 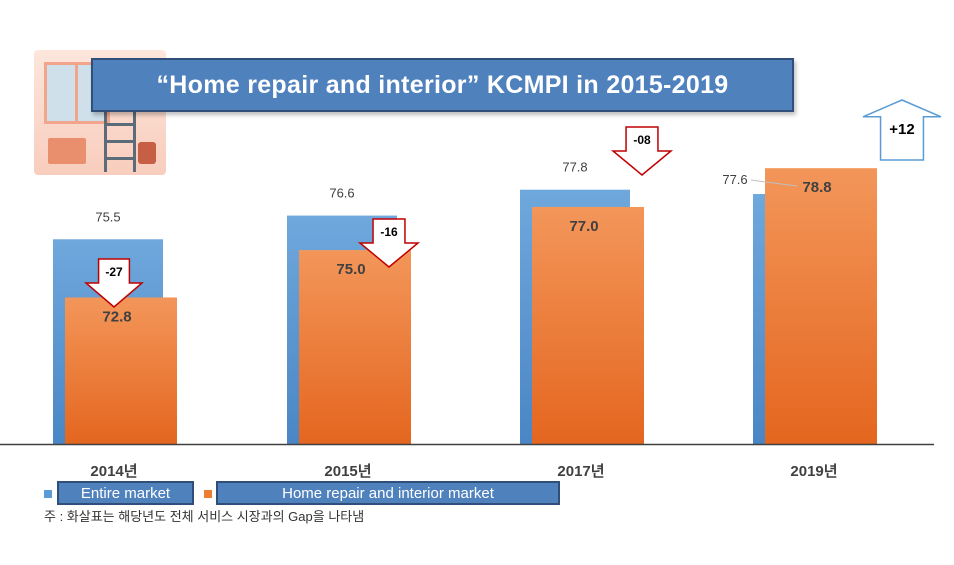 I want to click on gap-label-0: -27, so click(x=114, y=272).